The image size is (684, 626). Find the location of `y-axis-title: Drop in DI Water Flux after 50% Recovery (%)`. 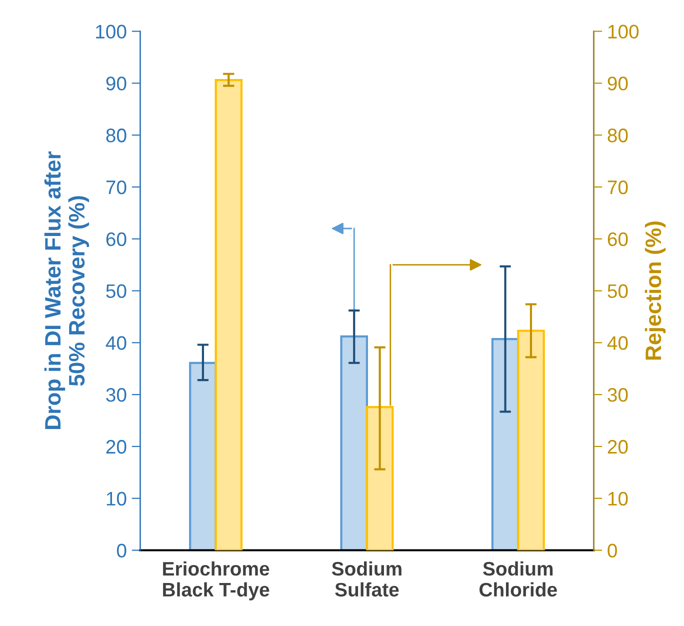

y-axis-title: Drop in DI Water Flux after 50% Recovery (%) is located at coordinates (67, 290).